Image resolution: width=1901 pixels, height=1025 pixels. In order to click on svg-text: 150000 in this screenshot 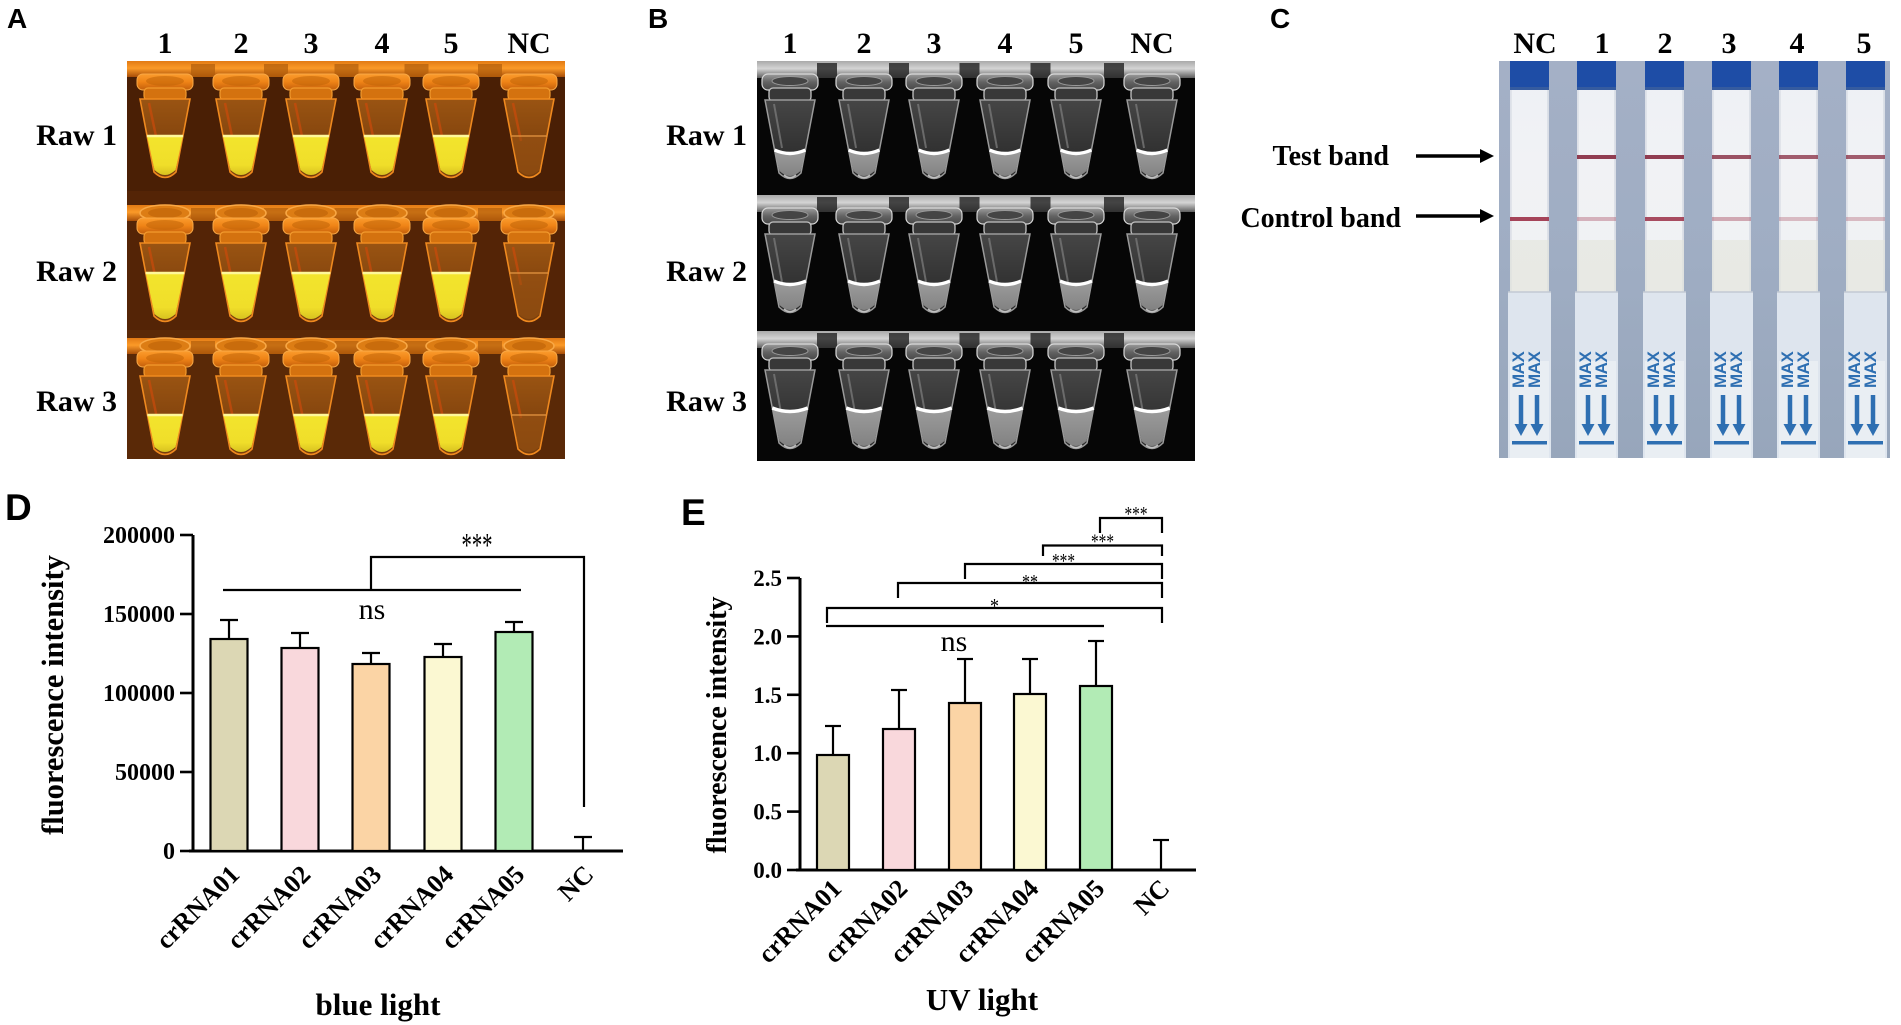, I will do `click(139, 615)`.